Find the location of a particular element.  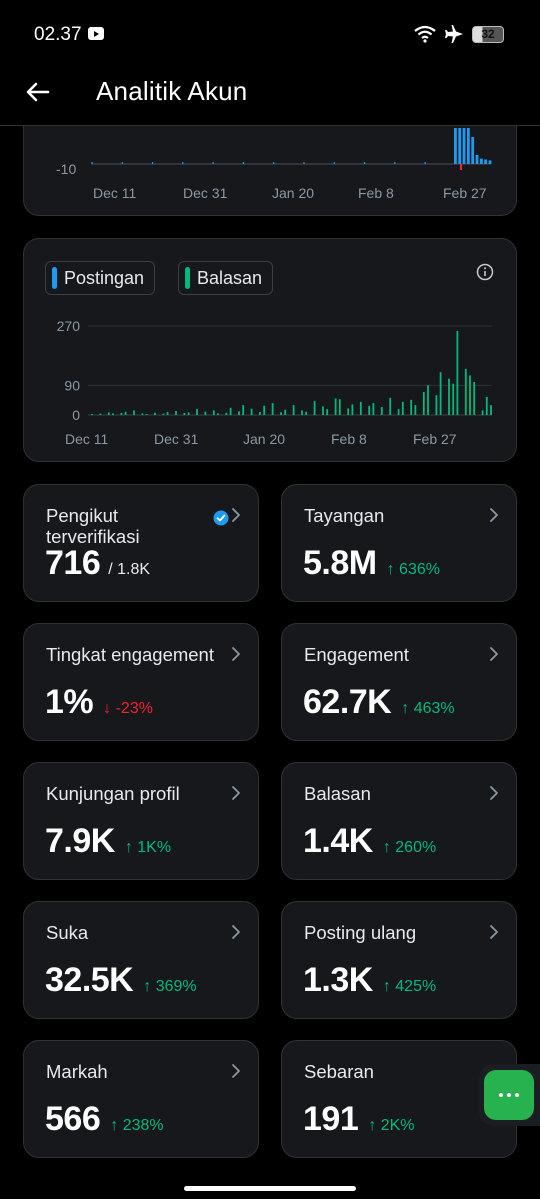

stat-value: 566 ↑ 238% is located at coordinates (104, 1119).